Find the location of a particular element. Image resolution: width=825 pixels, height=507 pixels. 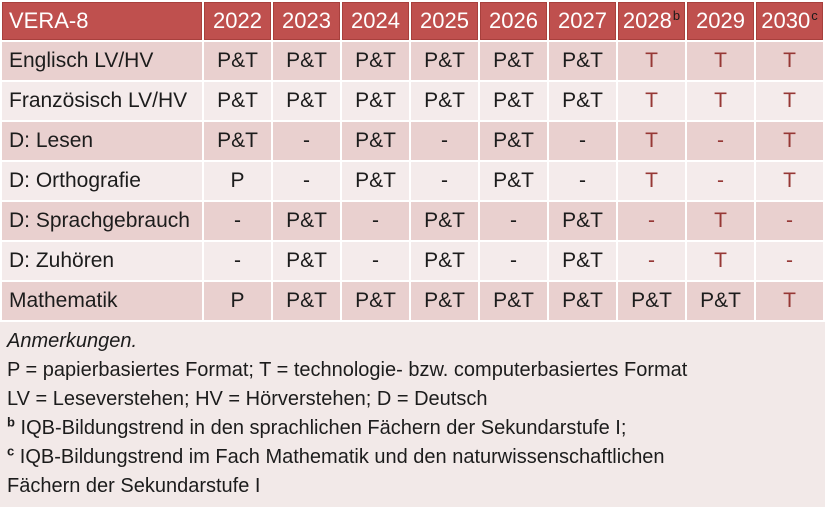

year-header-cell: 2026 is located at coordinates (514, 21).